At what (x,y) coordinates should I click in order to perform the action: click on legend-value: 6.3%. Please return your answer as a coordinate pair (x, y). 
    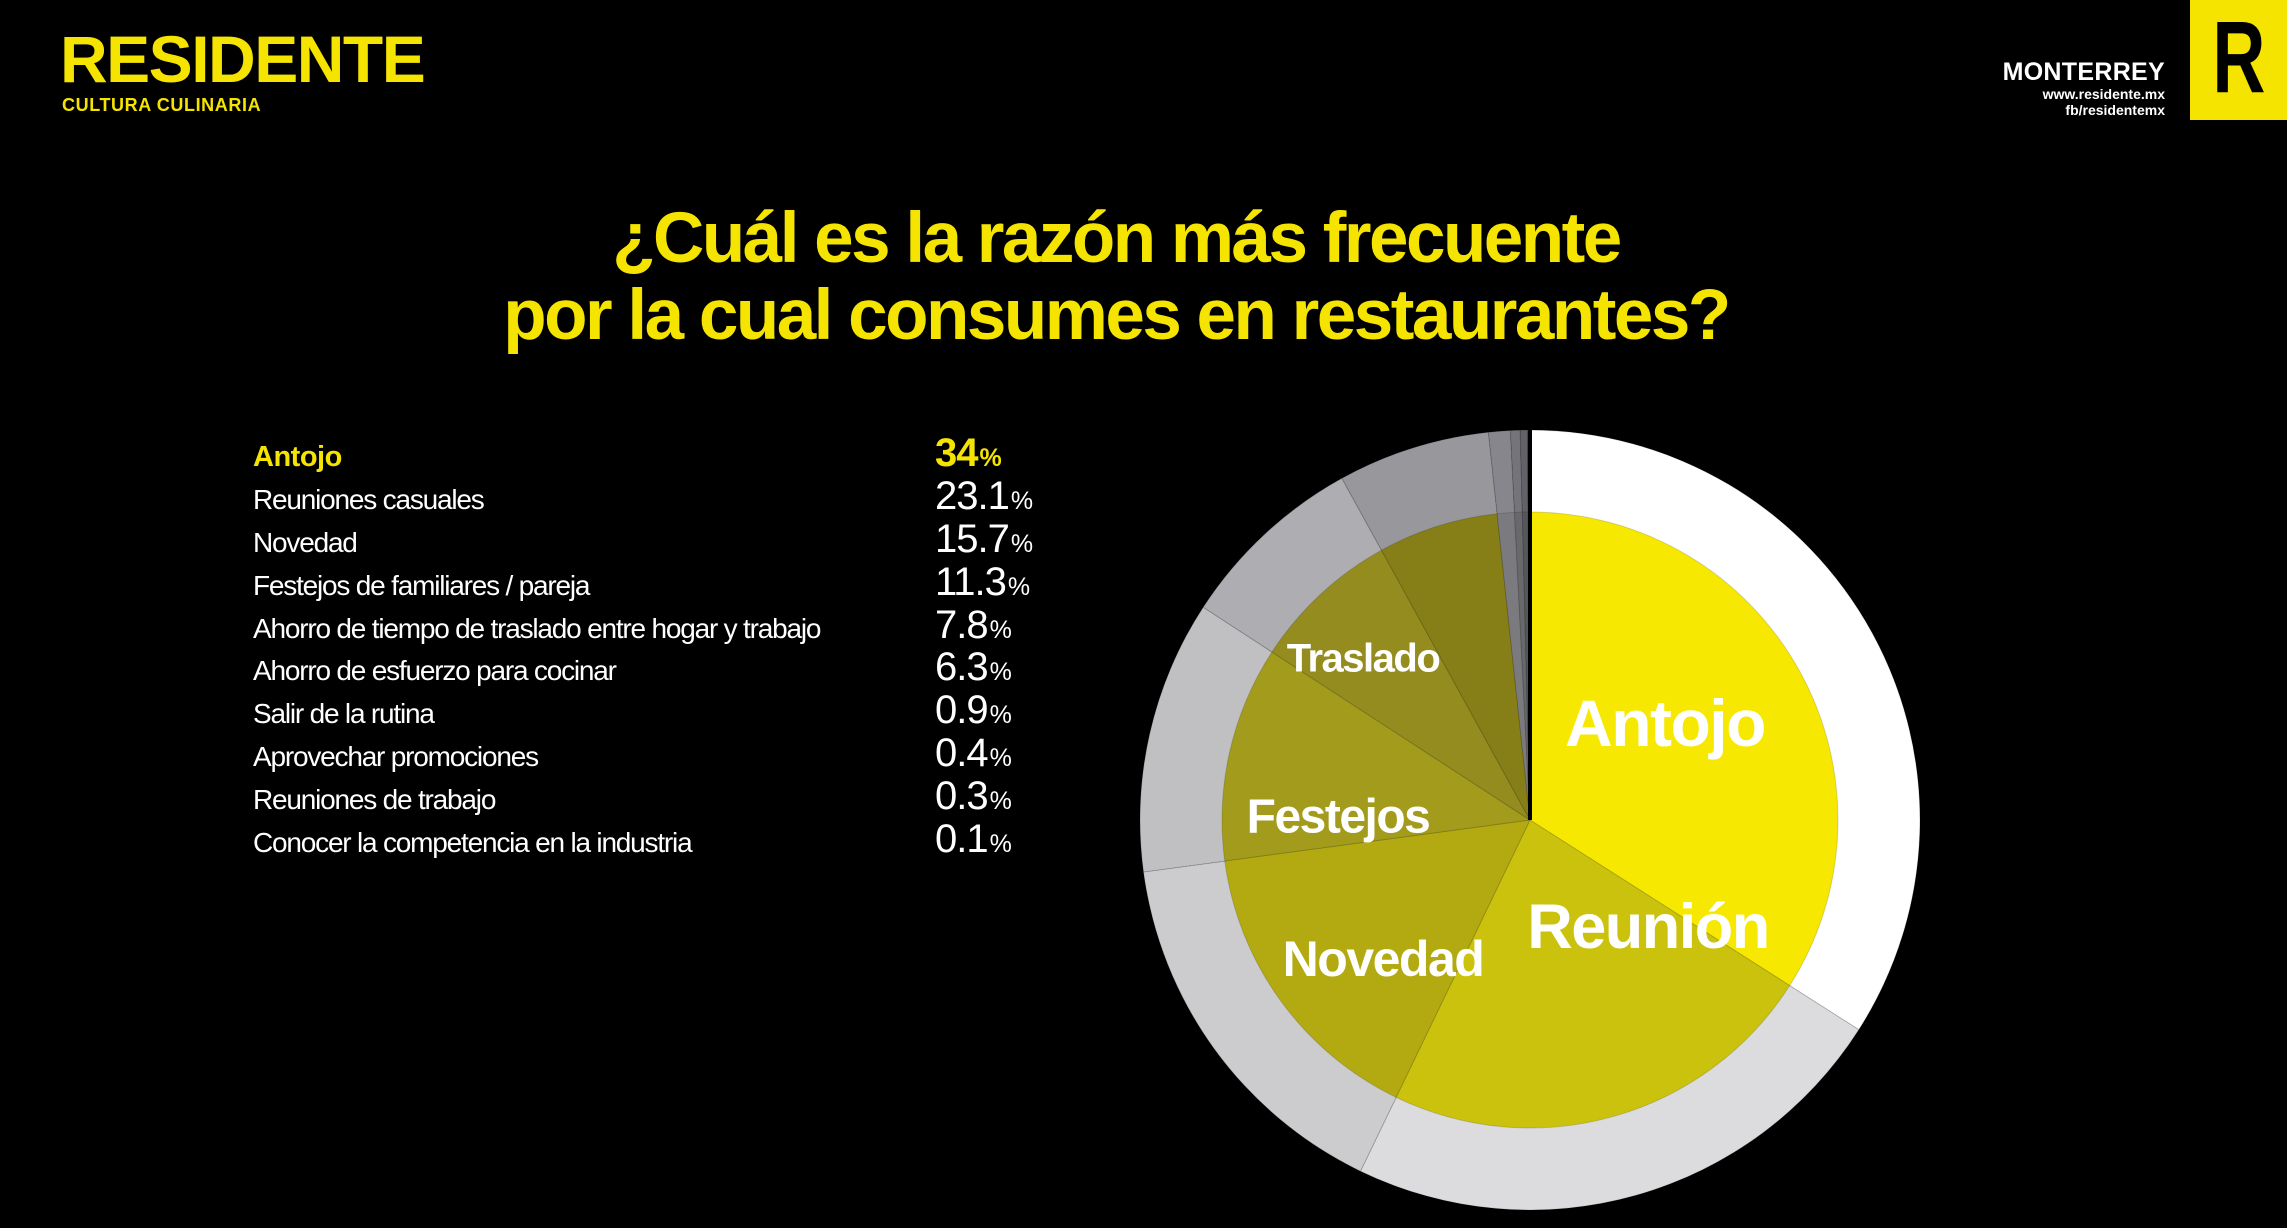
    Looking at the image, I should click on (973, 667).